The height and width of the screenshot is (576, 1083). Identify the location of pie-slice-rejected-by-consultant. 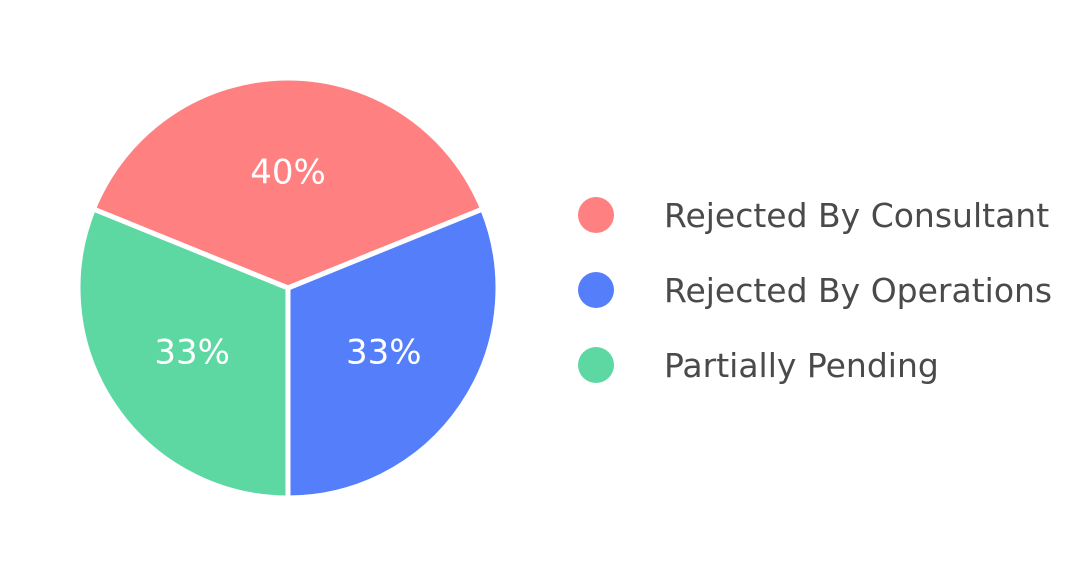
(288, 183).